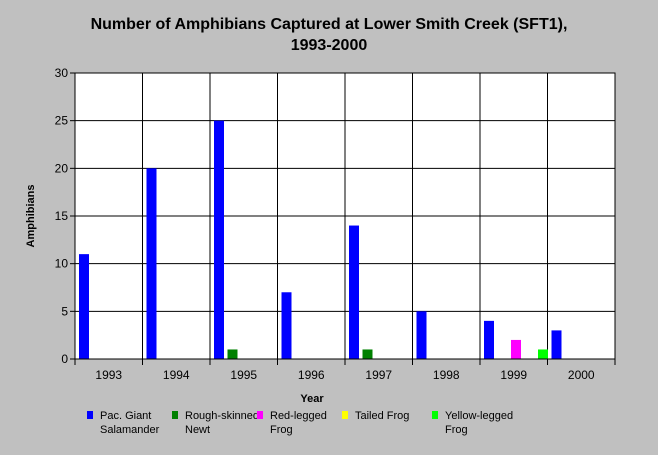  Describe the element at coordinates (298, 416) in the screenshot. I see `legend-label: Red-legged` at that location.